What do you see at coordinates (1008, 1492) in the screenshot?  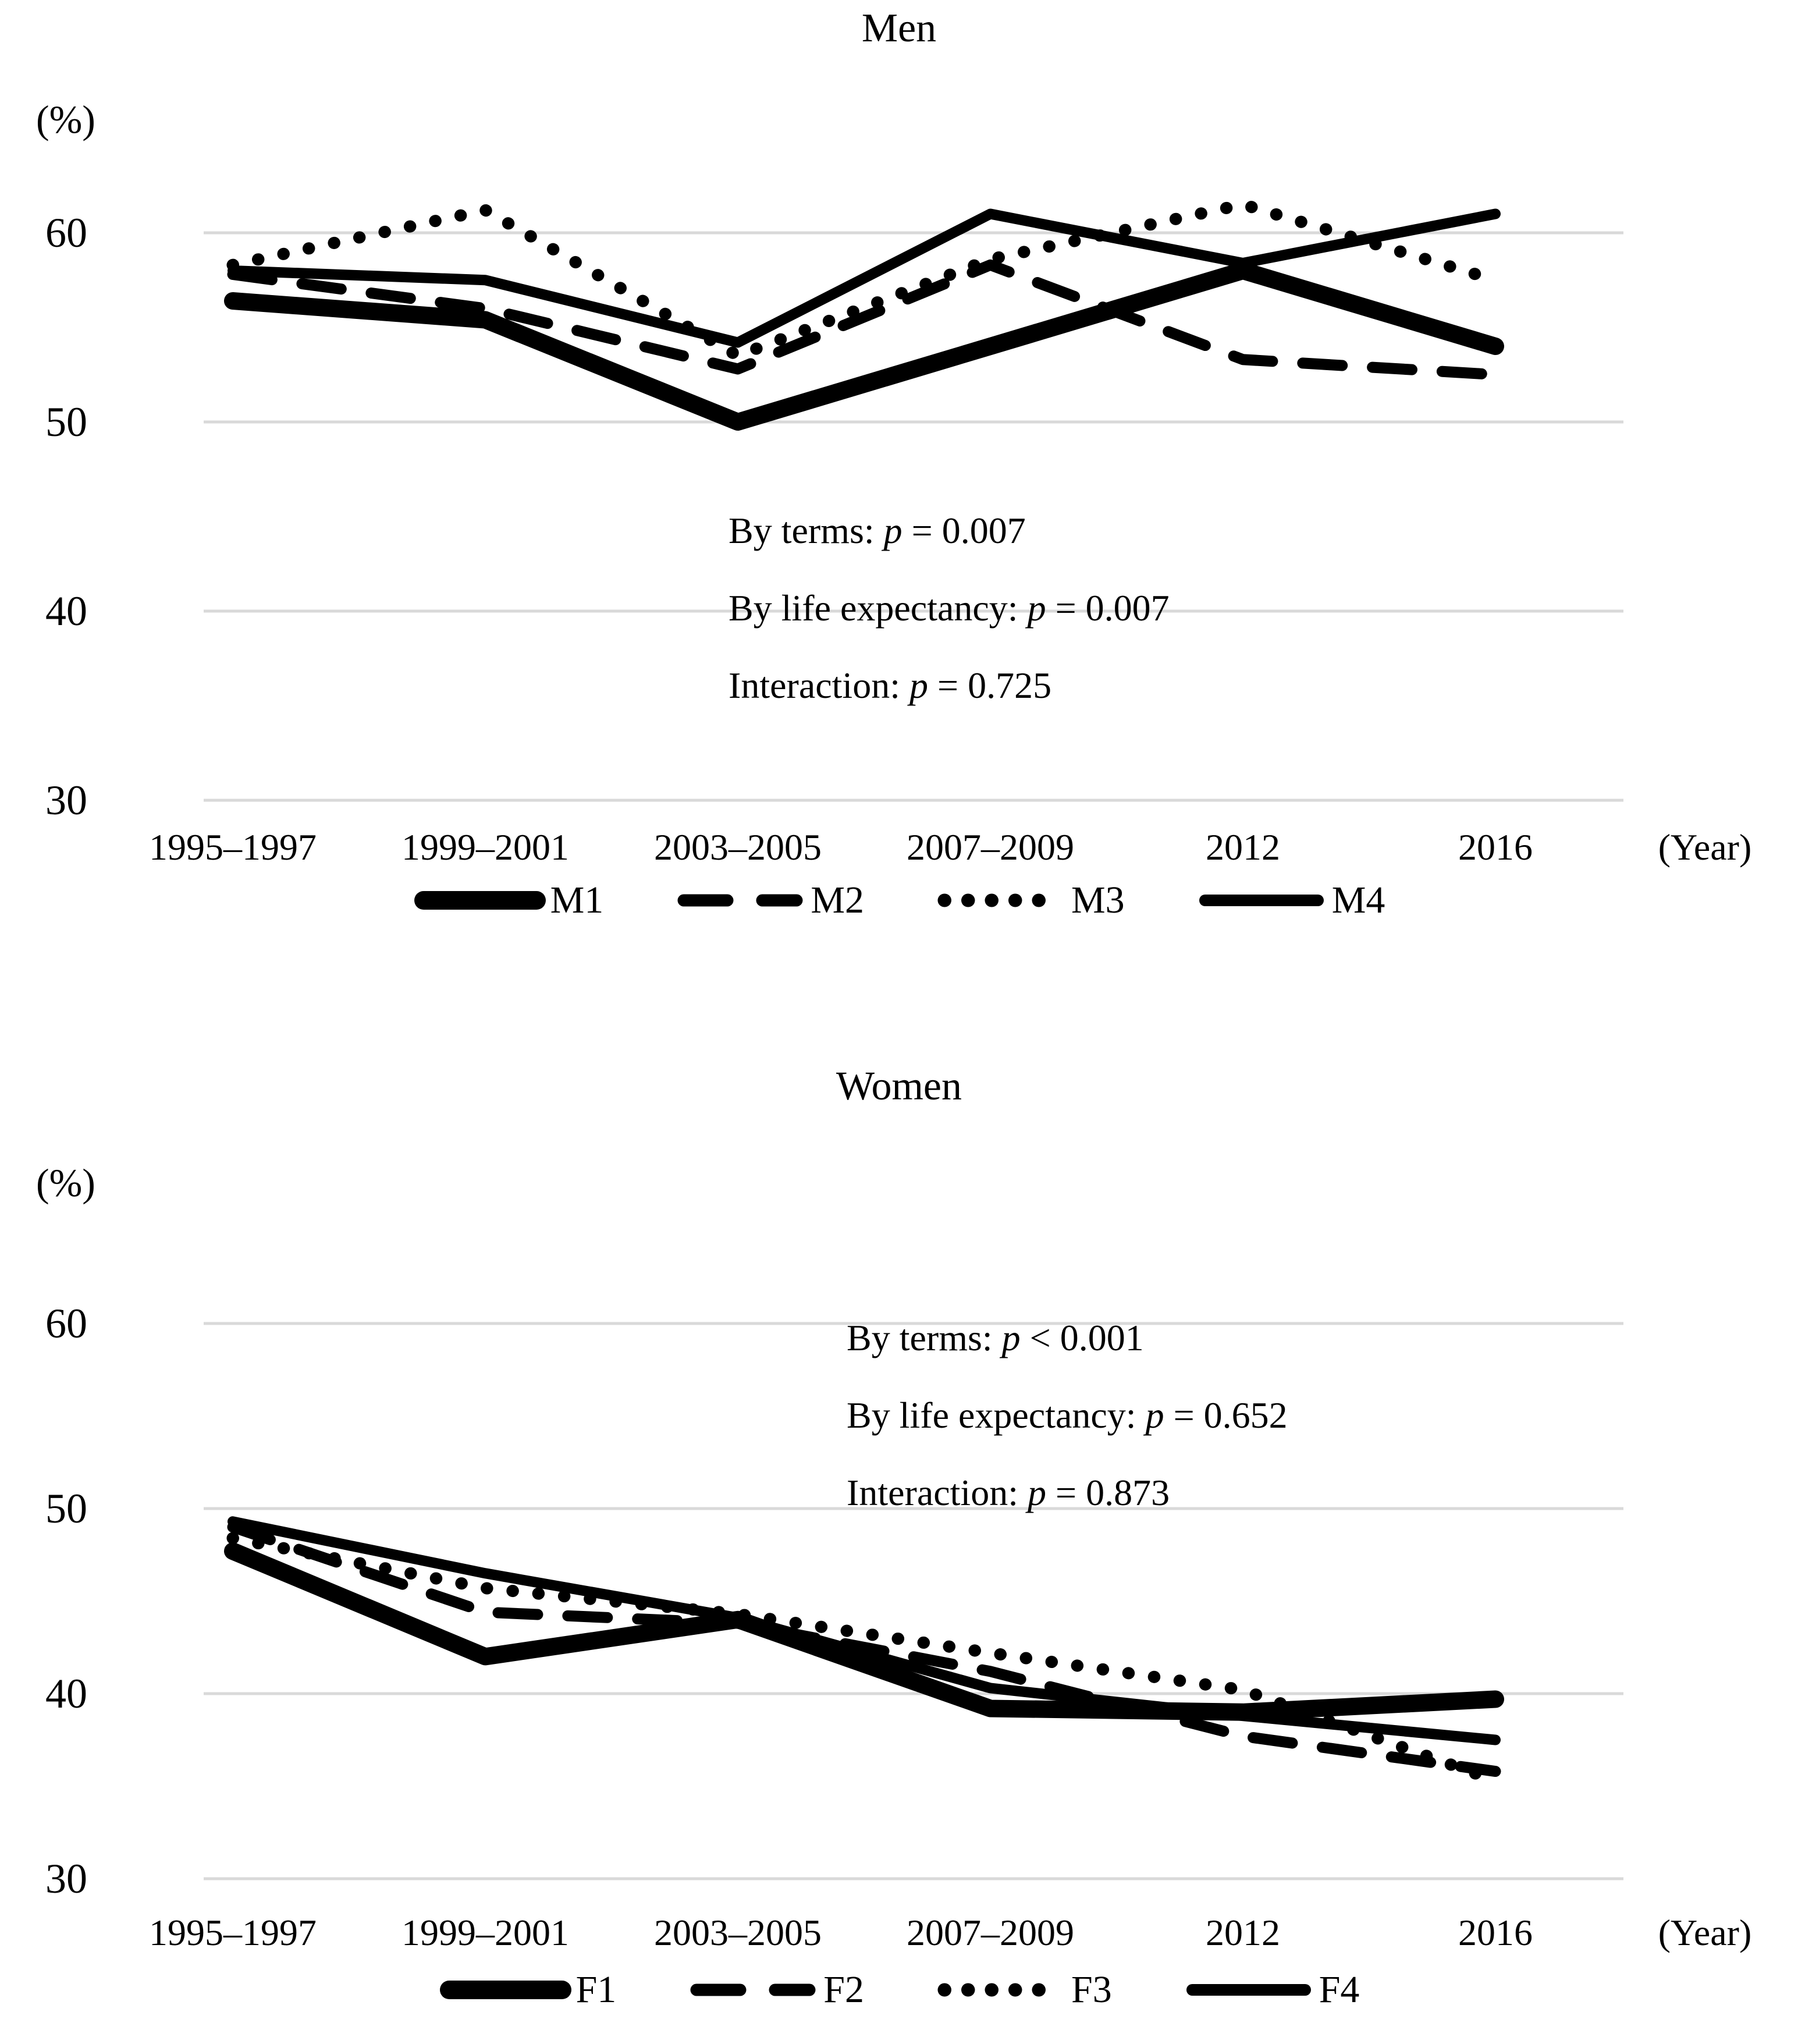 I see `women-annotation-interaction: Interaction: p = 0.873` at bounding box center [1008, 1492].